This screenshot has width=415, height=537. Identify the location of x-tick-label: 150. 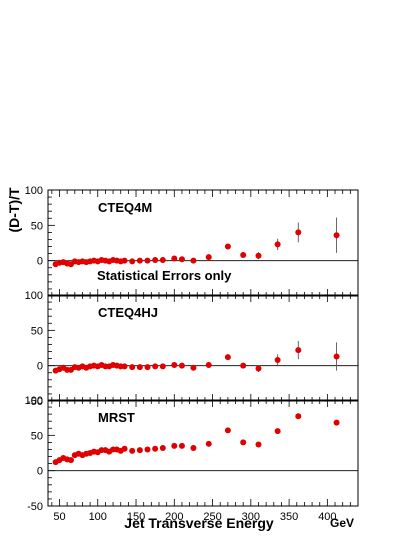
(136, 517).